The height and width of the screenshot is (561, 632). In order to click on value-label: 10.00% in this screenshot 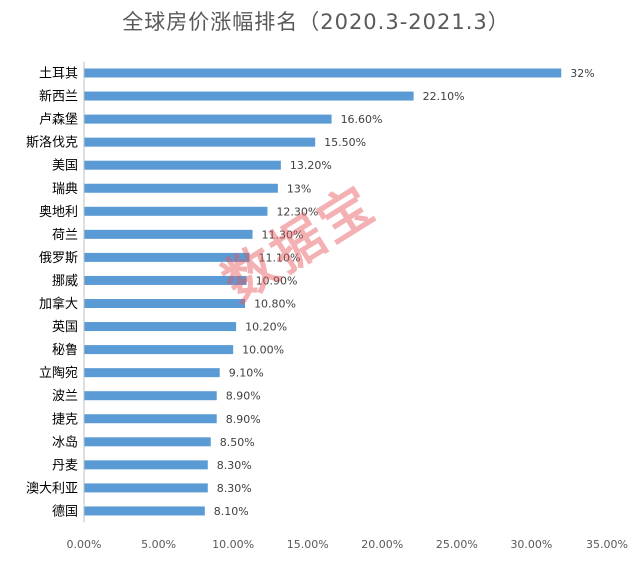, I will do `click(263, 350)`.